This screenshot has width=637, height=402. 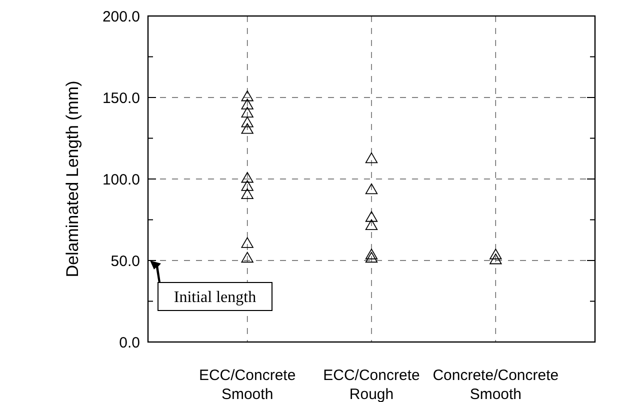 What do you see at coordinates (215, 297) in the screenshot?
I see `annotation: Initial length` at bounding box center [215, 297].